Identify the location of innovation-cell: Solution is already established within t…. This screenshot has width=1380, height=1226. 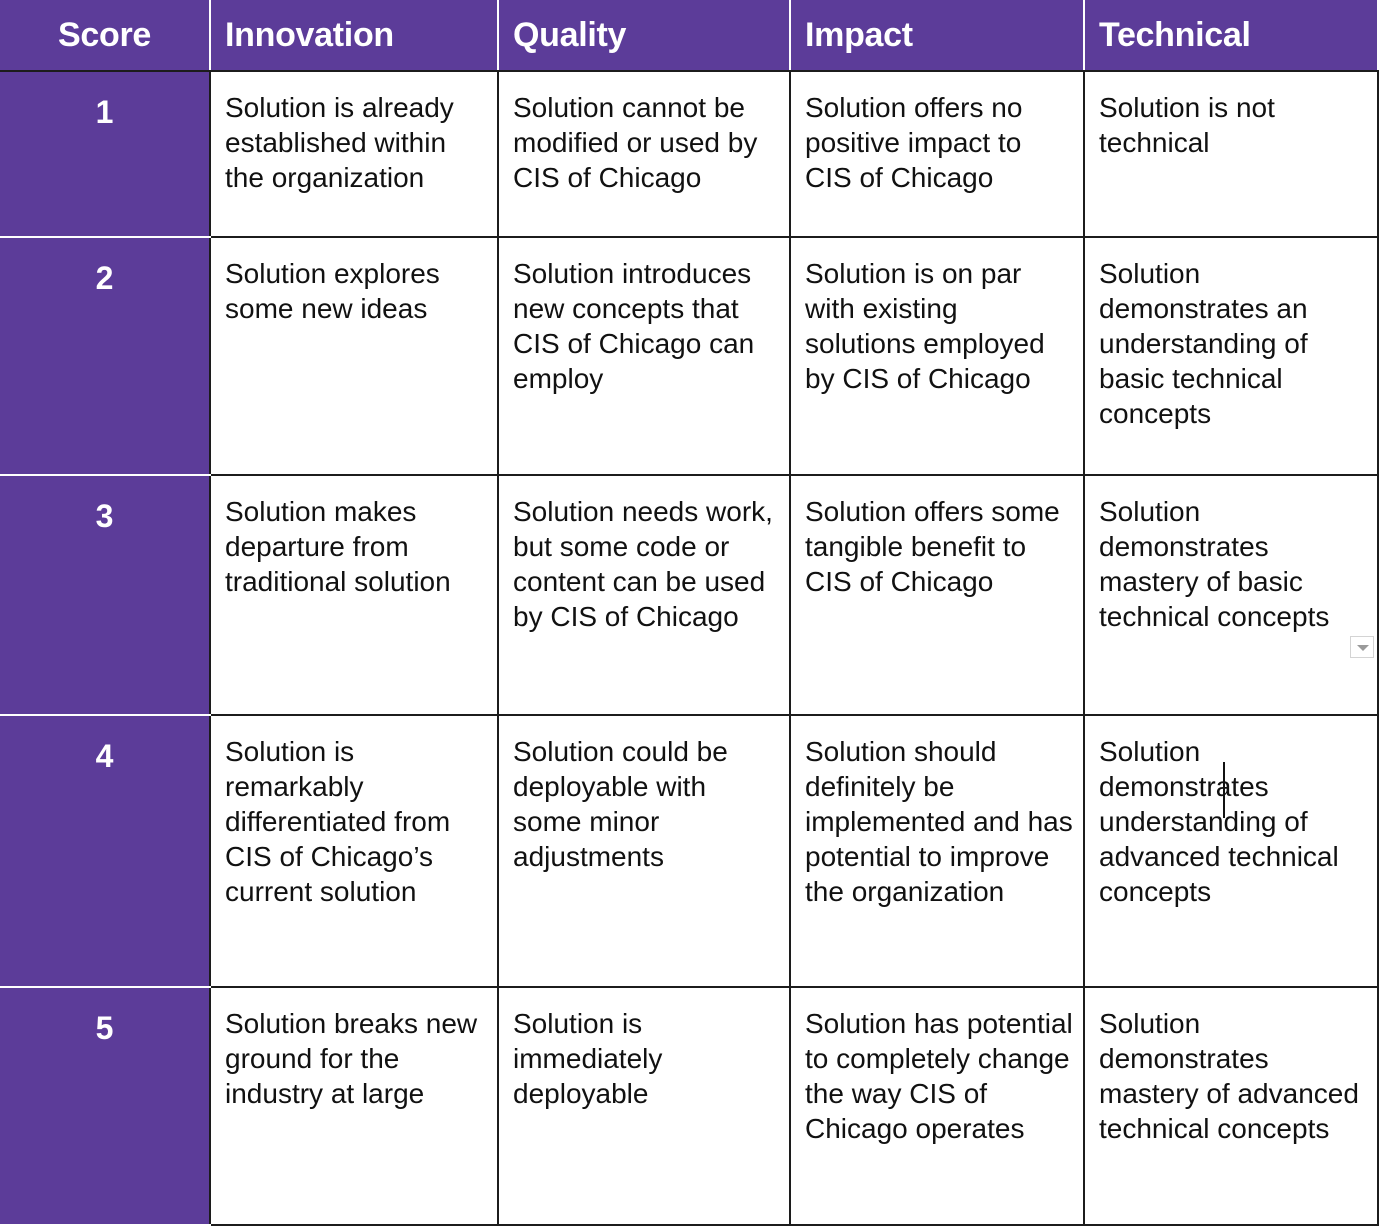
(354, 154).